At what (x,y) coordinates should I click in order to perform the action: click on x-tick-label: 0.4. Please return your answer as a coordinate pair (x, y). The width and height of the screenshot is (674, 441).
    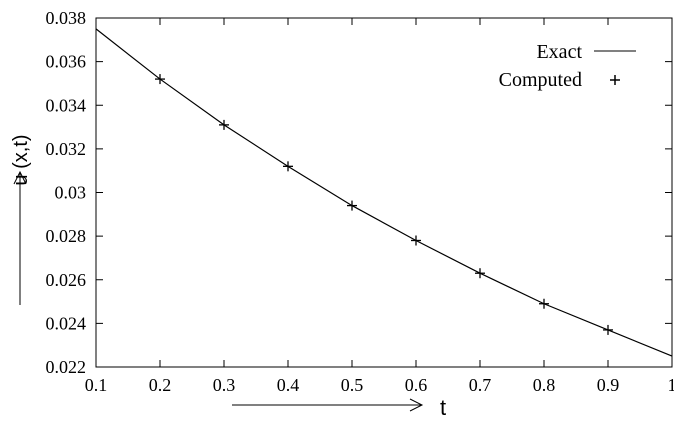
    Looking at the image, I should click on (288, 385).